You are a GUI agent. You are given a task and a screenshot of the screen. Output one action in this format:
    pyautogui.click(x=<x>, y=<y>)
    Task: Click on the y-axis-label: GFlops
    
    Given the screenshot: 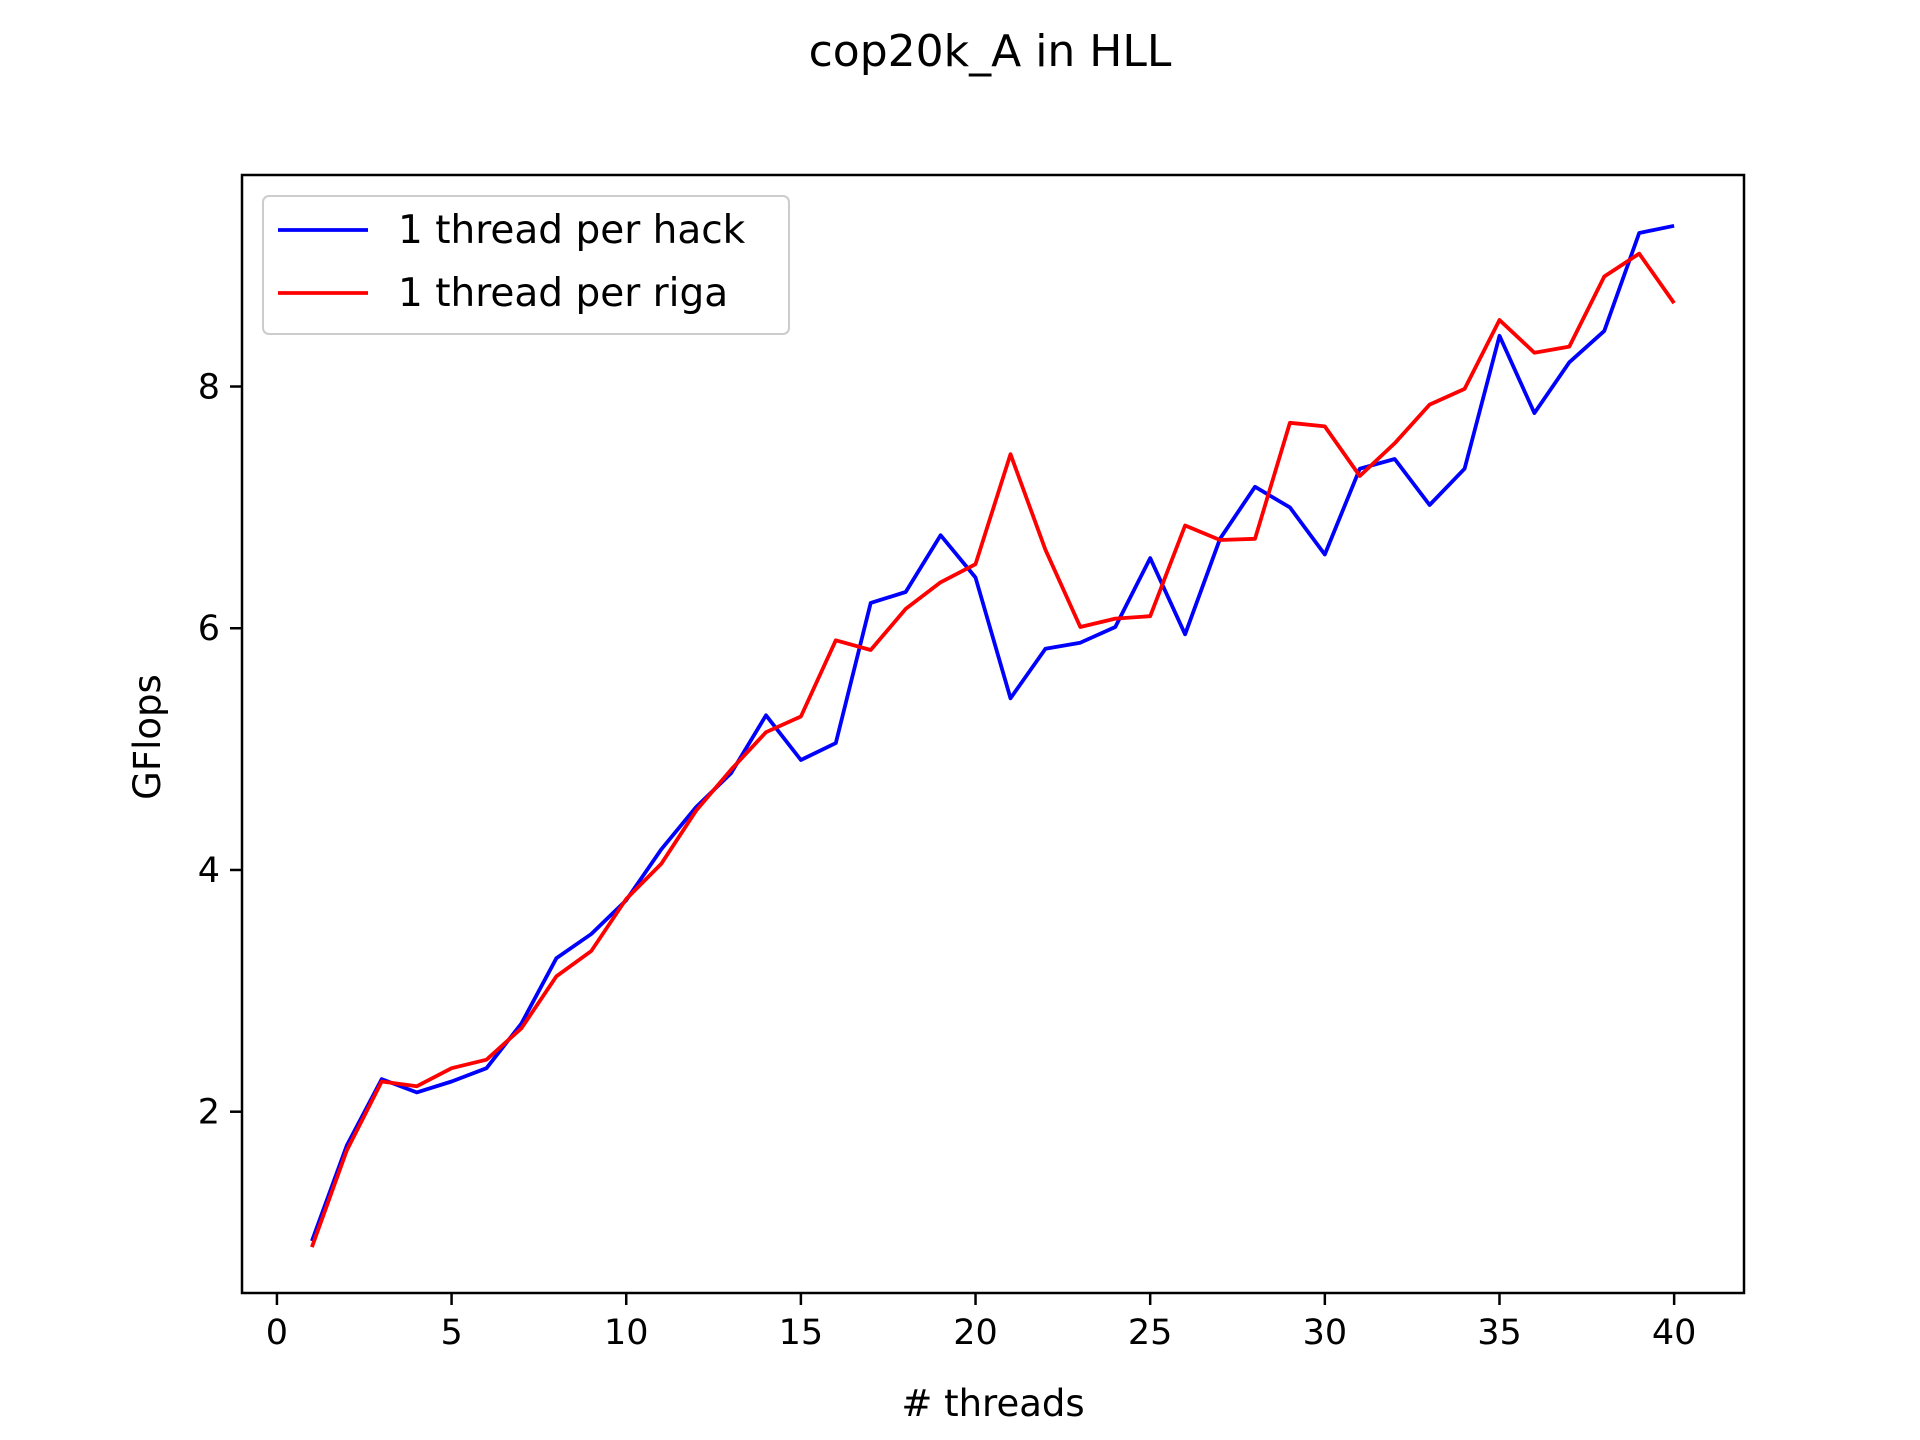 What is the action you would take?
    pyautogui.click(x=147, y=737)
    